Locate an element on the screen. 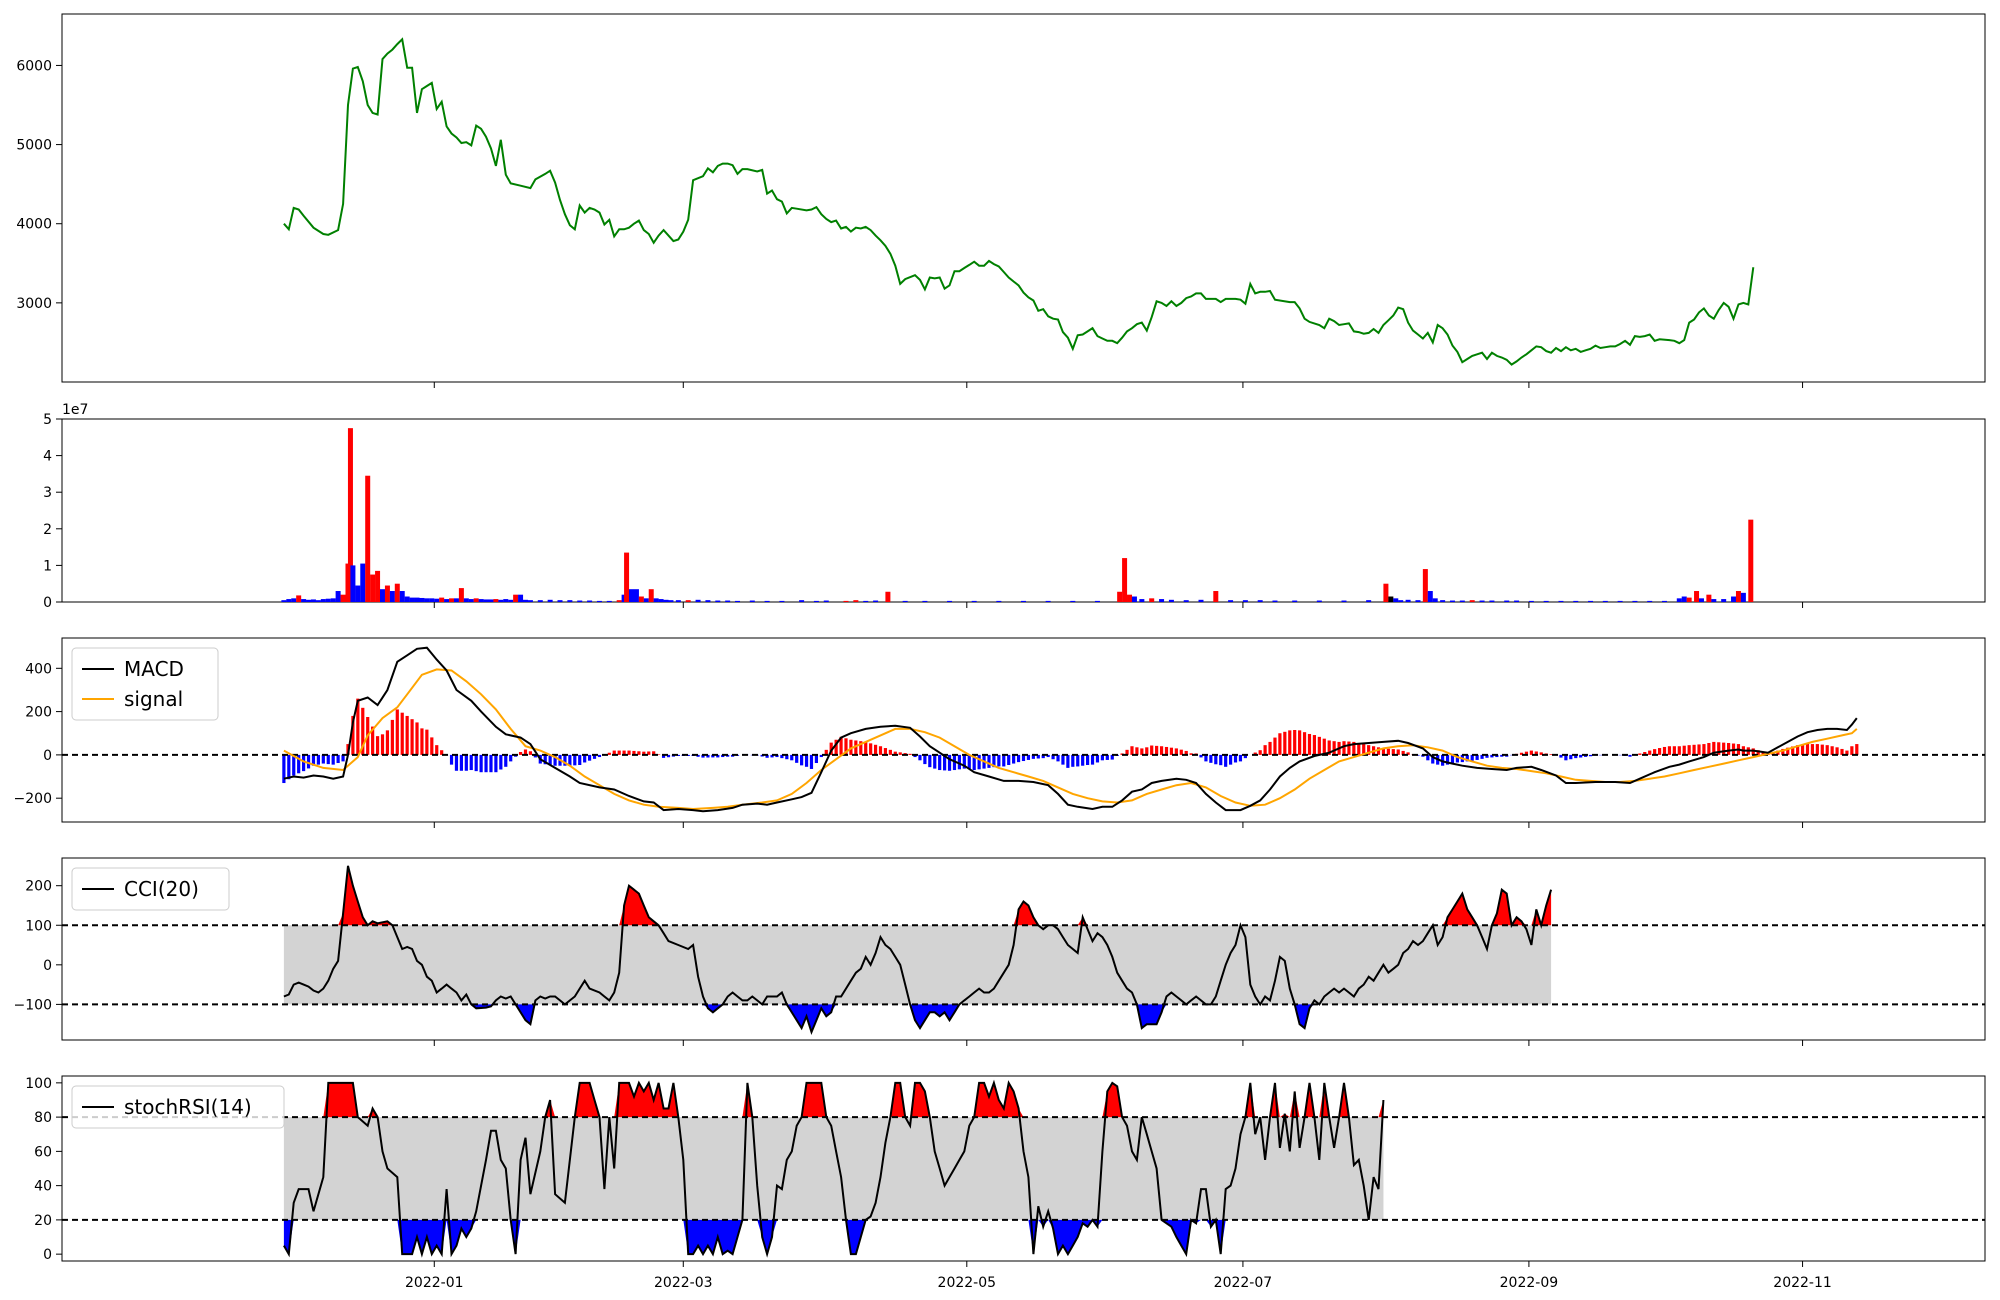 The width and height of the screenshot is (2000, 1300). y-tick-label: 5000 is located at coordinates (34, 146).